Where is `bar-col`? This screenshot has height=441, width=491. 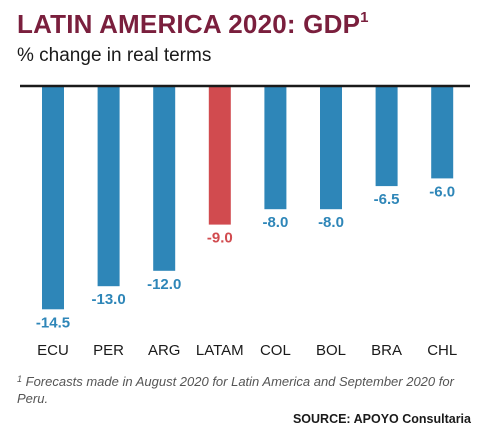
bar-col is located at coordinates (275, 148).